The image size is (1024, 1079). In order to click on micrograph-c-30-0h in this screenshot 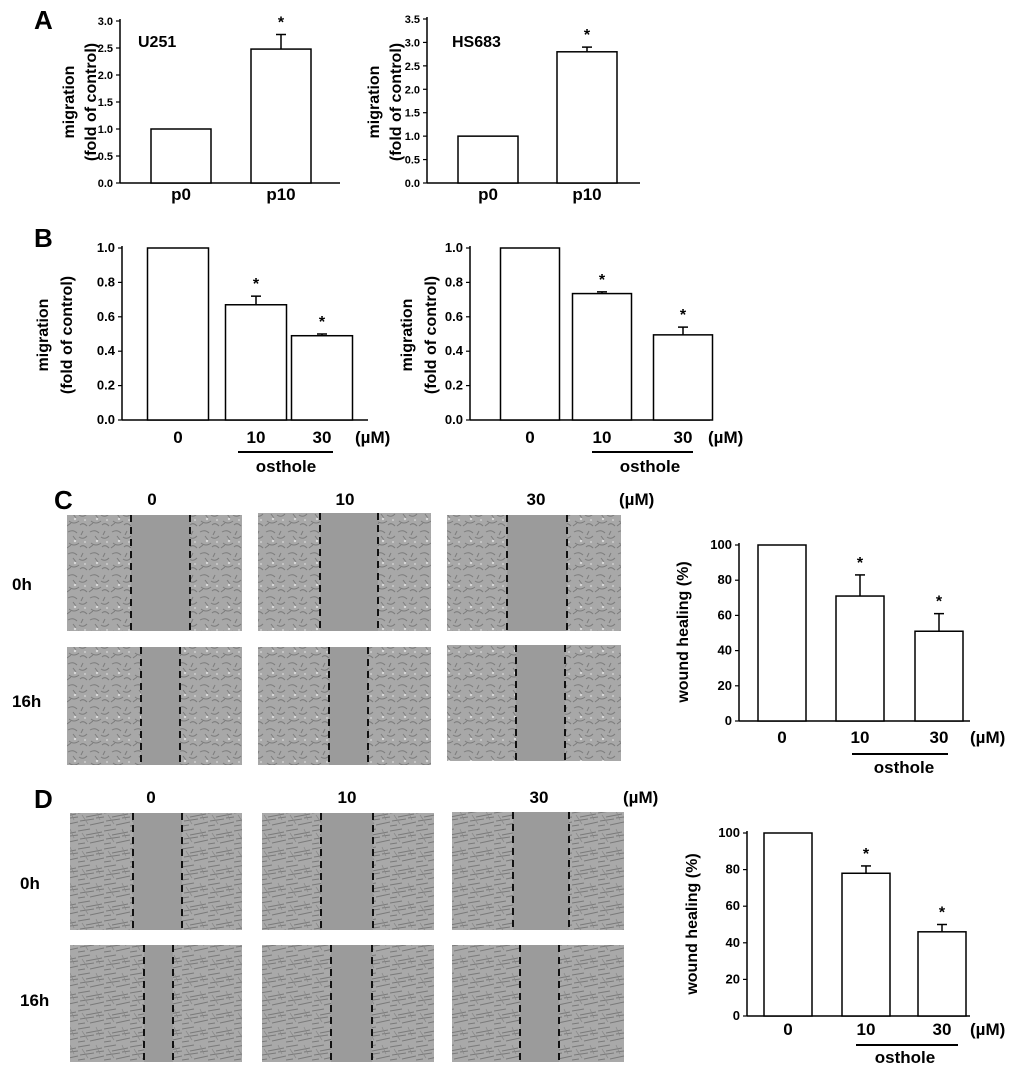, I will do `click(534, 573)`.